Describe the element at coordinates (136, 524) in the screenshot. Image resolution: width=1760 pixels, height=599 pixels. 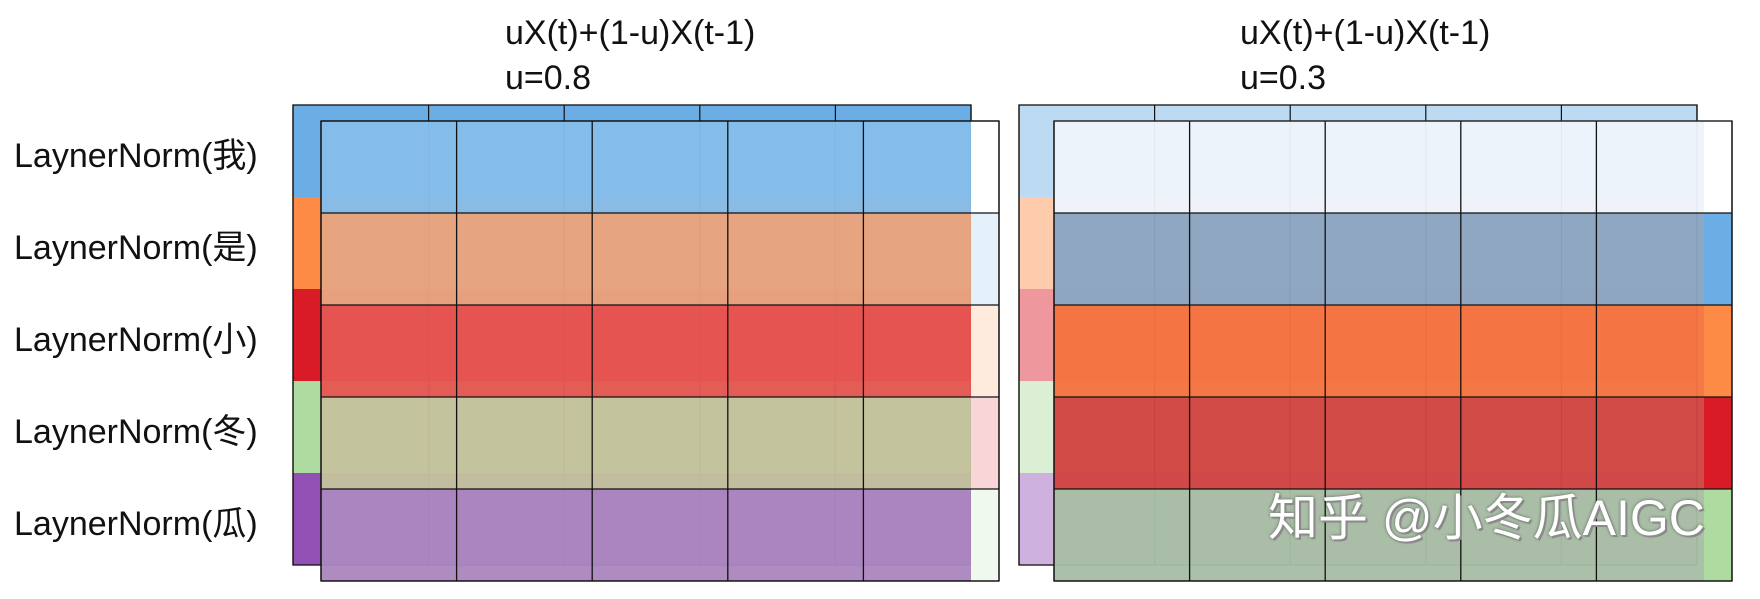
I see `row-label-4: LaynerNorm(瓜)` at that location.